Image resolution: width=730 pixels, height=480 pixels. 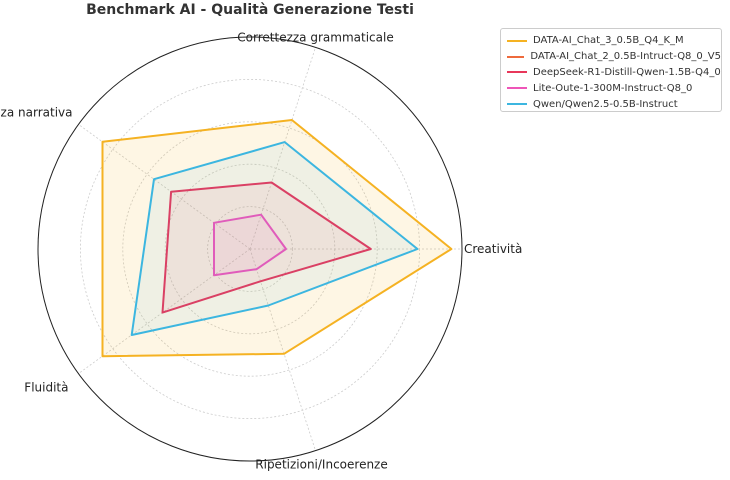 What do you see at coordinates (321, 465) in the screenshot?
I see `axis-label: Ripetizioni/Incoerenze` at bounding box center [321, 465].